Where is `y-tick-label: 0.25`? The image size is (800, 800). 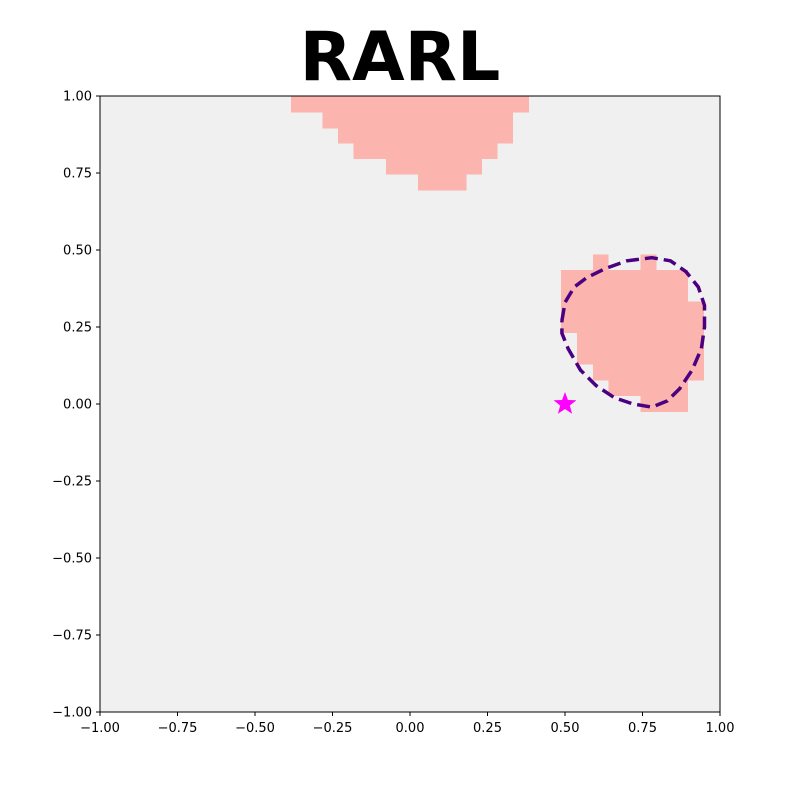
y-tick-label: 0.25 is located at coordinates (77, 328).